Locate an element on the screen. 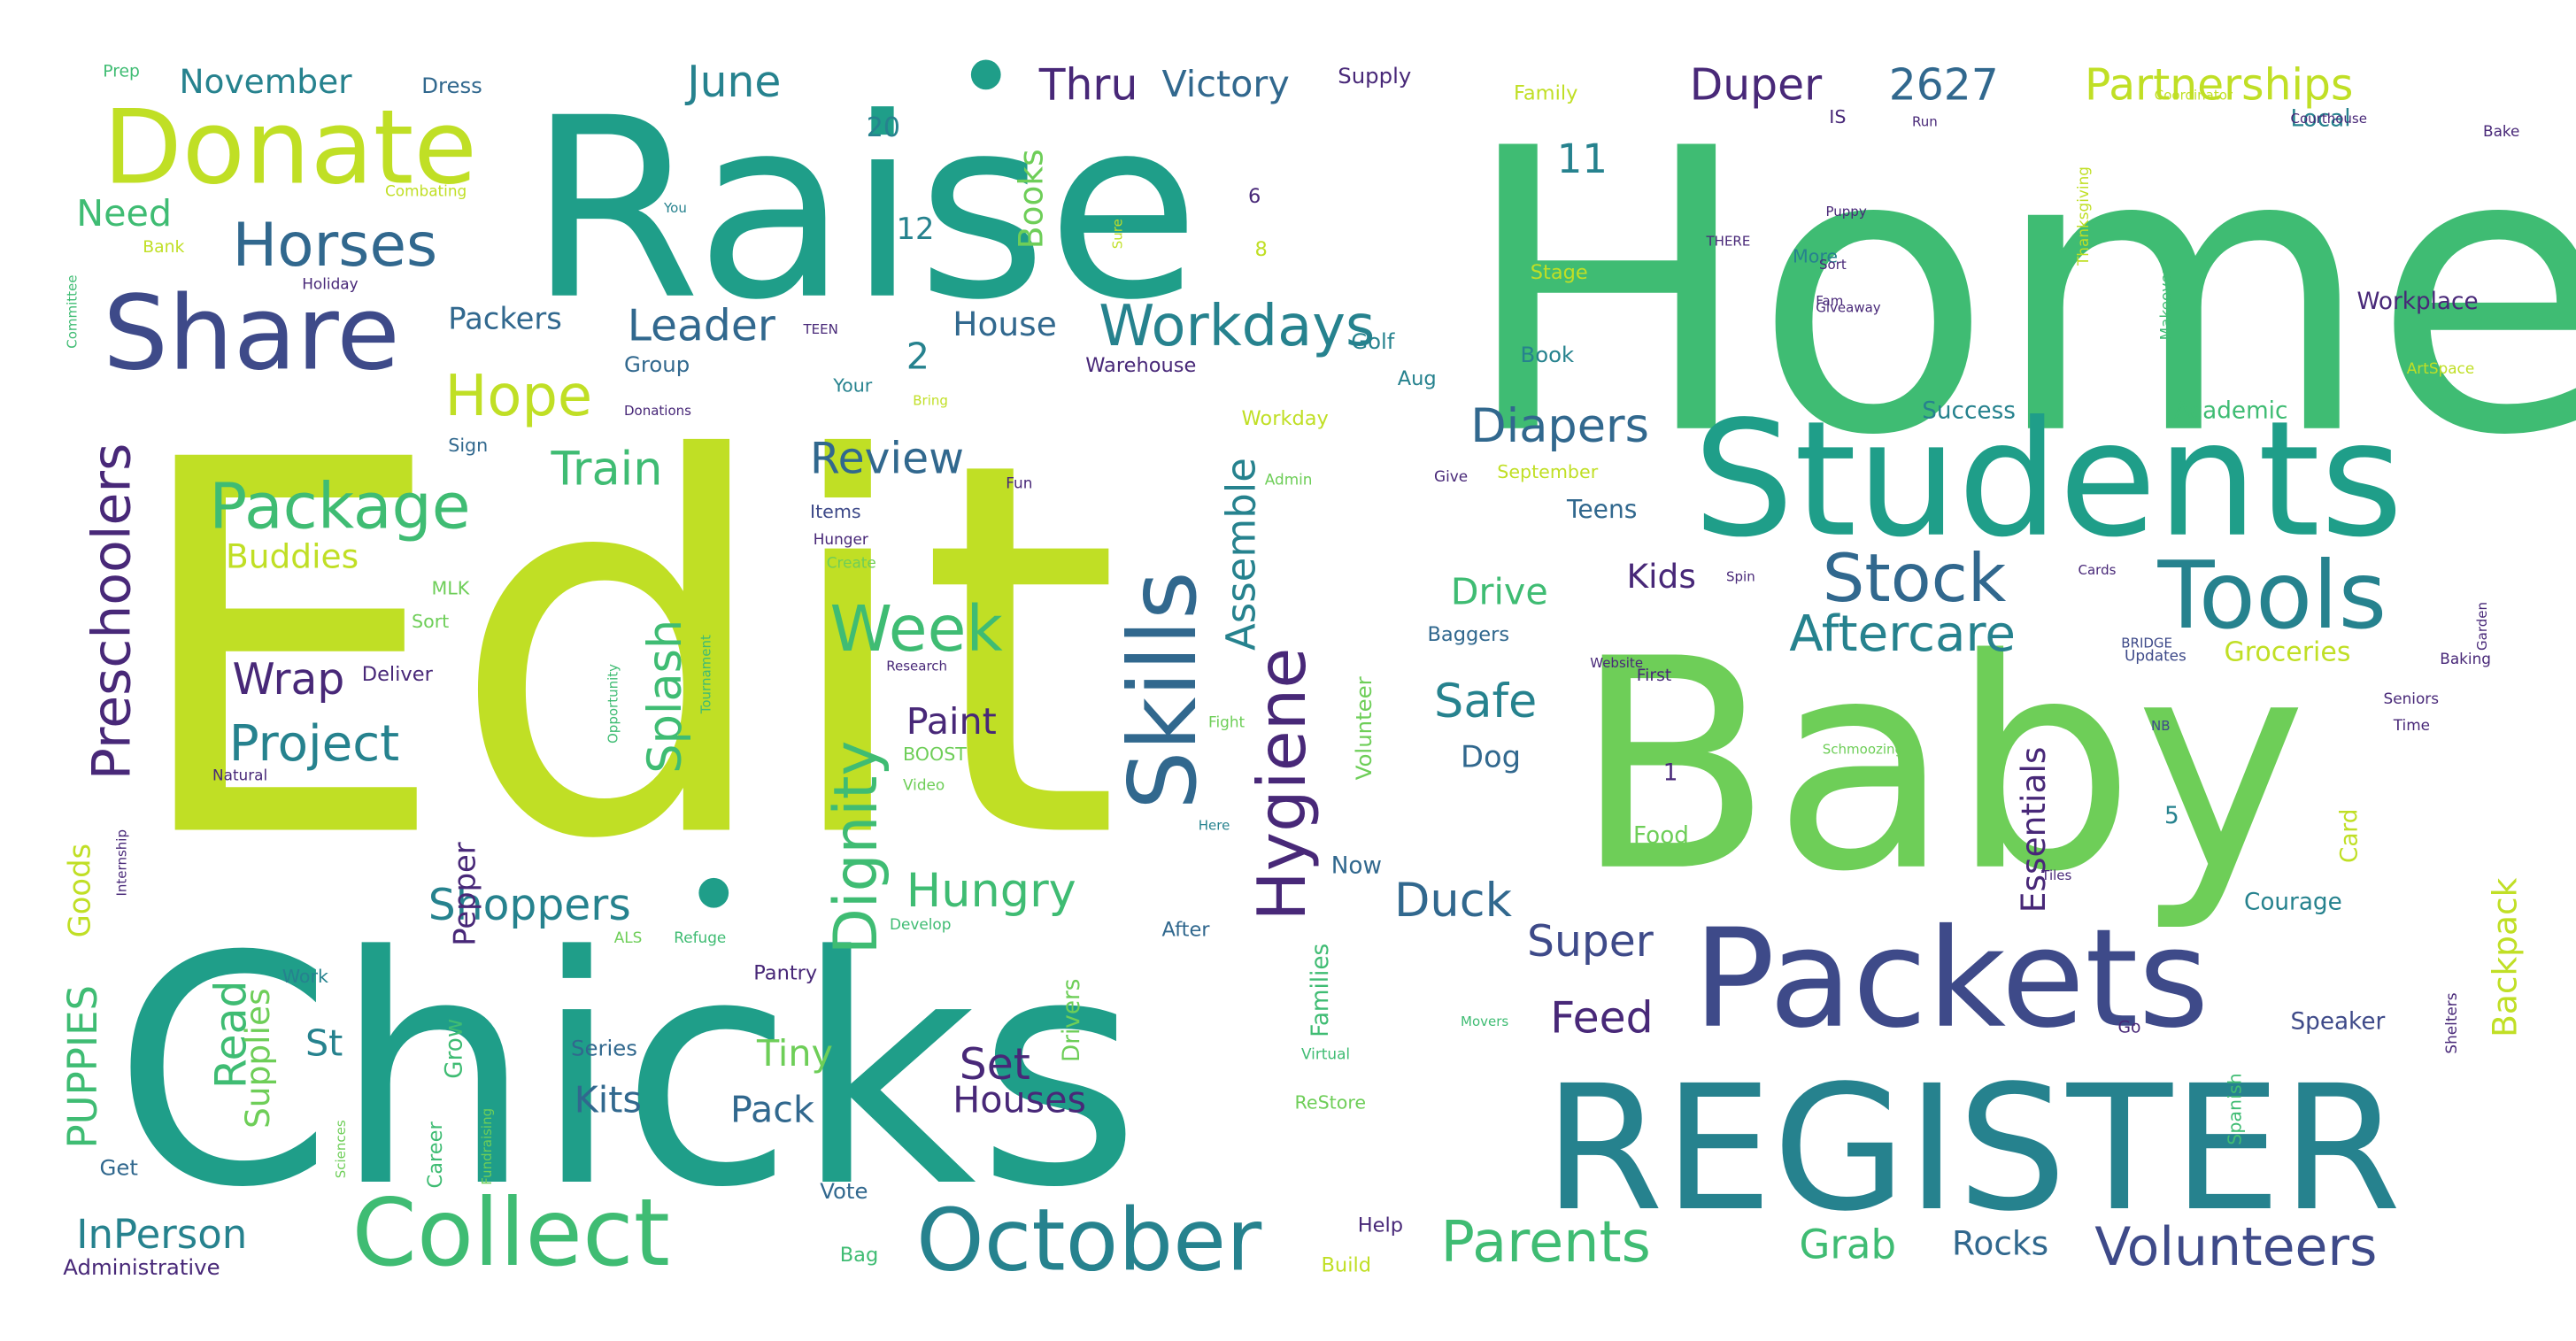  cloud-word: Speaker is located at coordinates (2338, 1022).